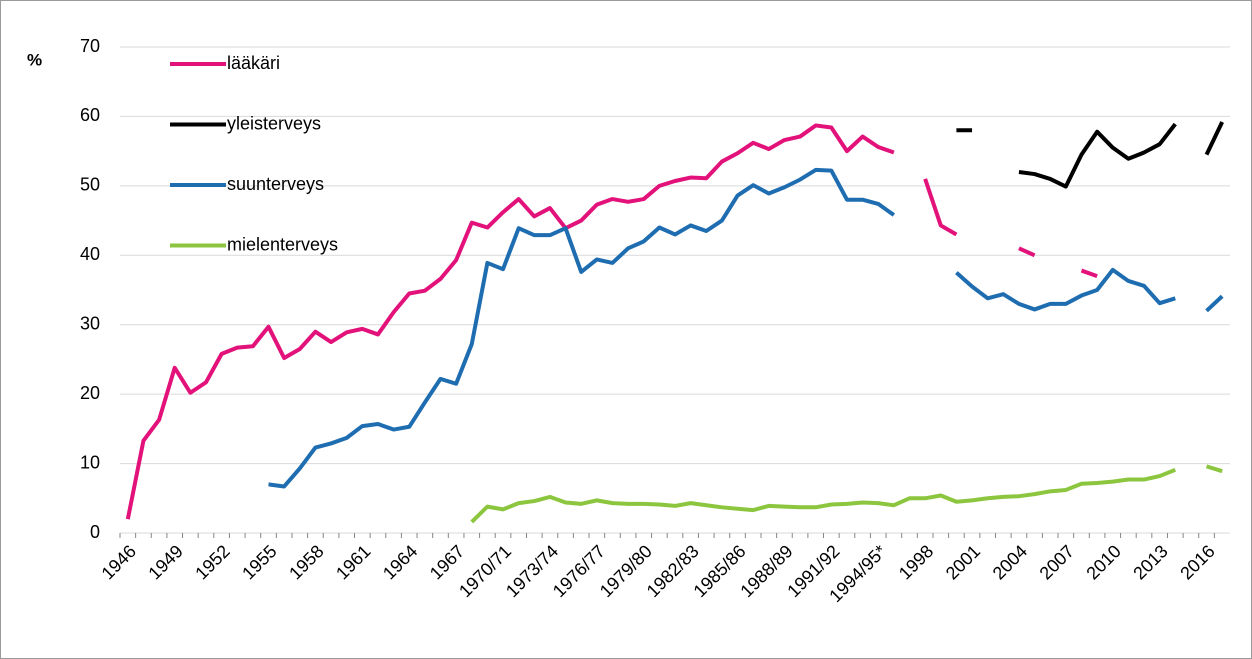 The width and height of the screenshot is (1252, 659). What do you see at coordinates (253, 63) in the screenshot?
I see `legend-label: lääkäri` at bounding box center [253, 63].